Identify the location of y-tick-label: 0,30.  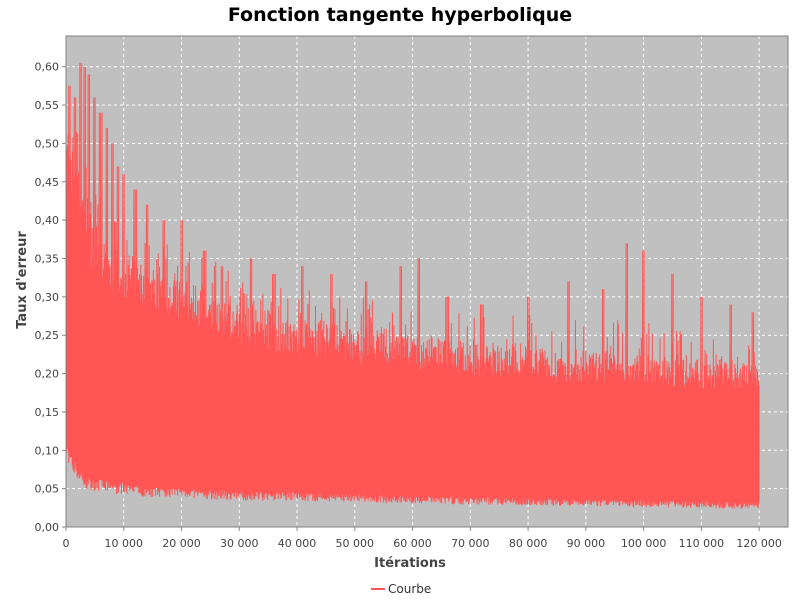
(47, 297).